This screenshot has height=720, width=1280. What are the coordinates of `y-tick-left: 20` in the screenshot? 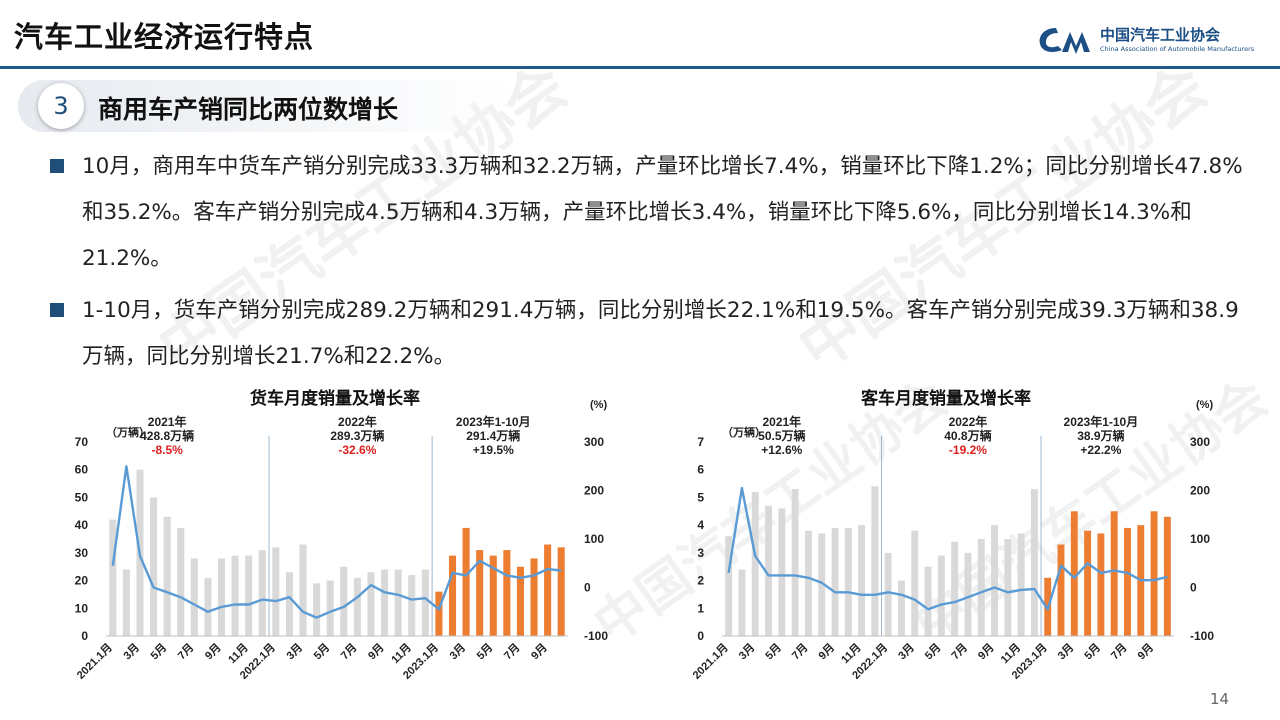 It's located at (82, 581).